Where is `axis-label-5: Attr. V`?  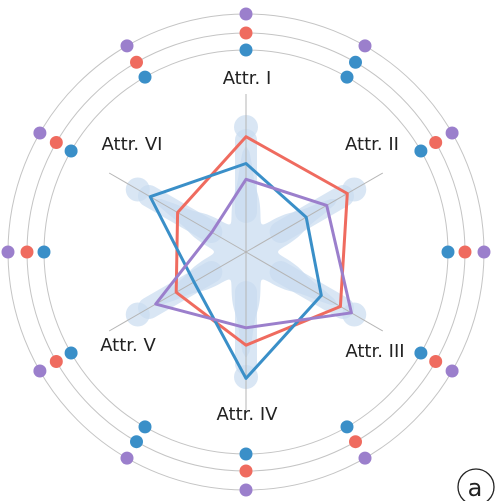 axis-label-5: Attr. V is located at coordinates (128, 345).